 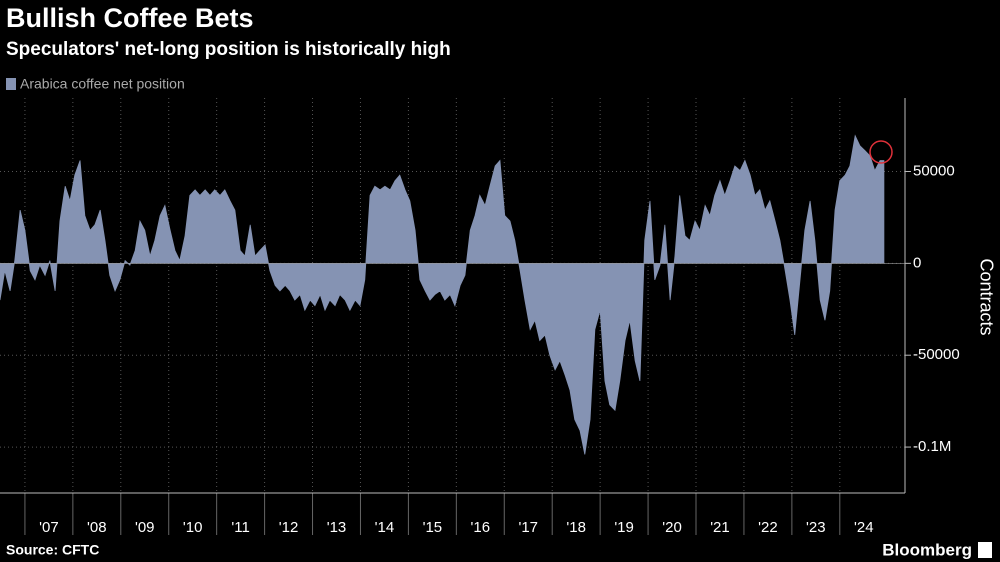 What do you see at coordinates (917, 262) in the screenshot?
I see `y-tick-label: 0` at bounding box center [917, 262].